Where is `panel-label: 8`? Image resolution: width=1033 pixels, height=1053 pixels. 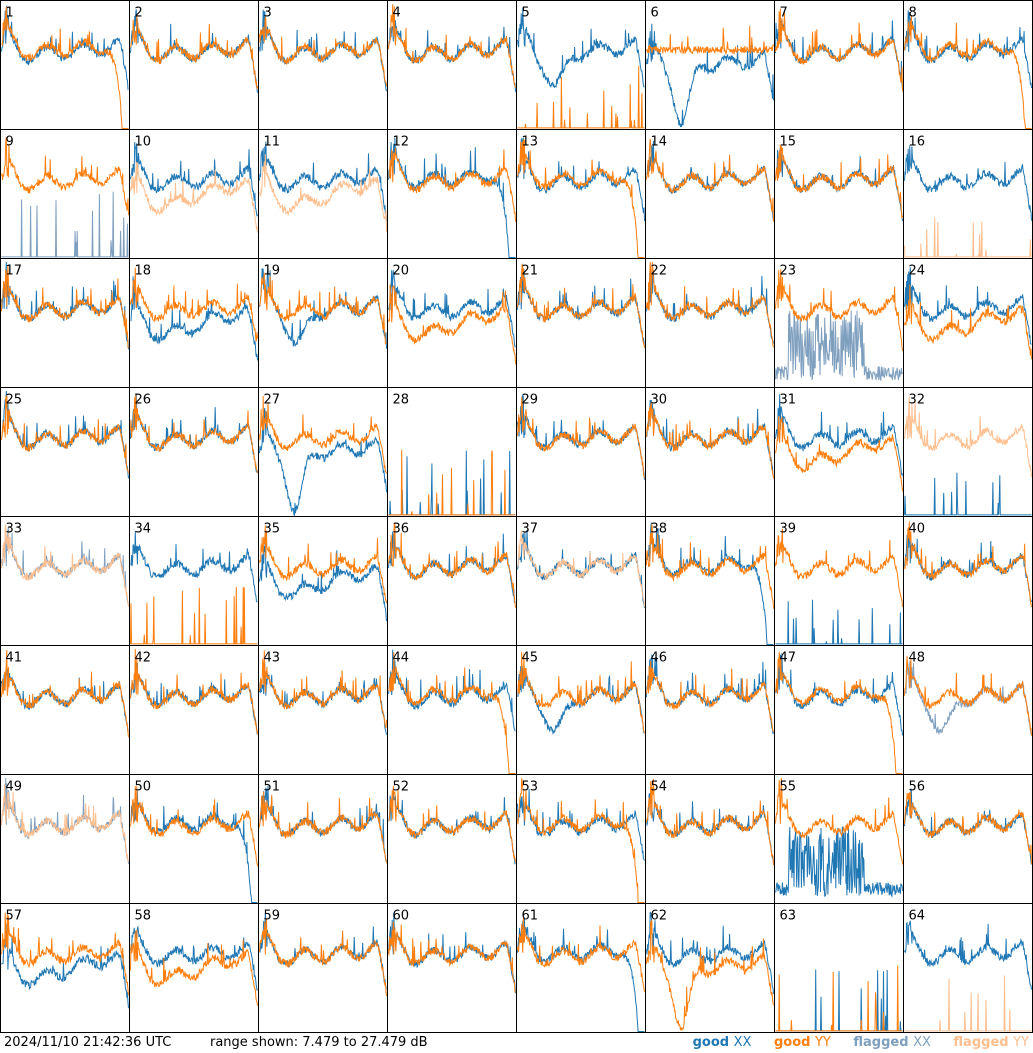 panel-label: 8 is located at coordinates (913, 13).